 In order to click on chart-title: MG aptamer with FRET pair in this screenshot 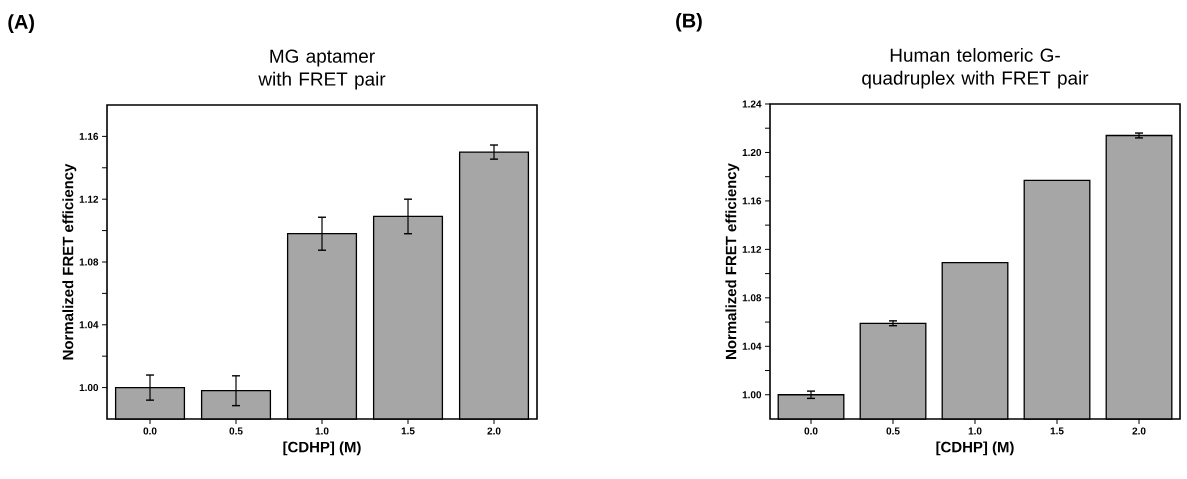, I will do `click(322, 69)`.